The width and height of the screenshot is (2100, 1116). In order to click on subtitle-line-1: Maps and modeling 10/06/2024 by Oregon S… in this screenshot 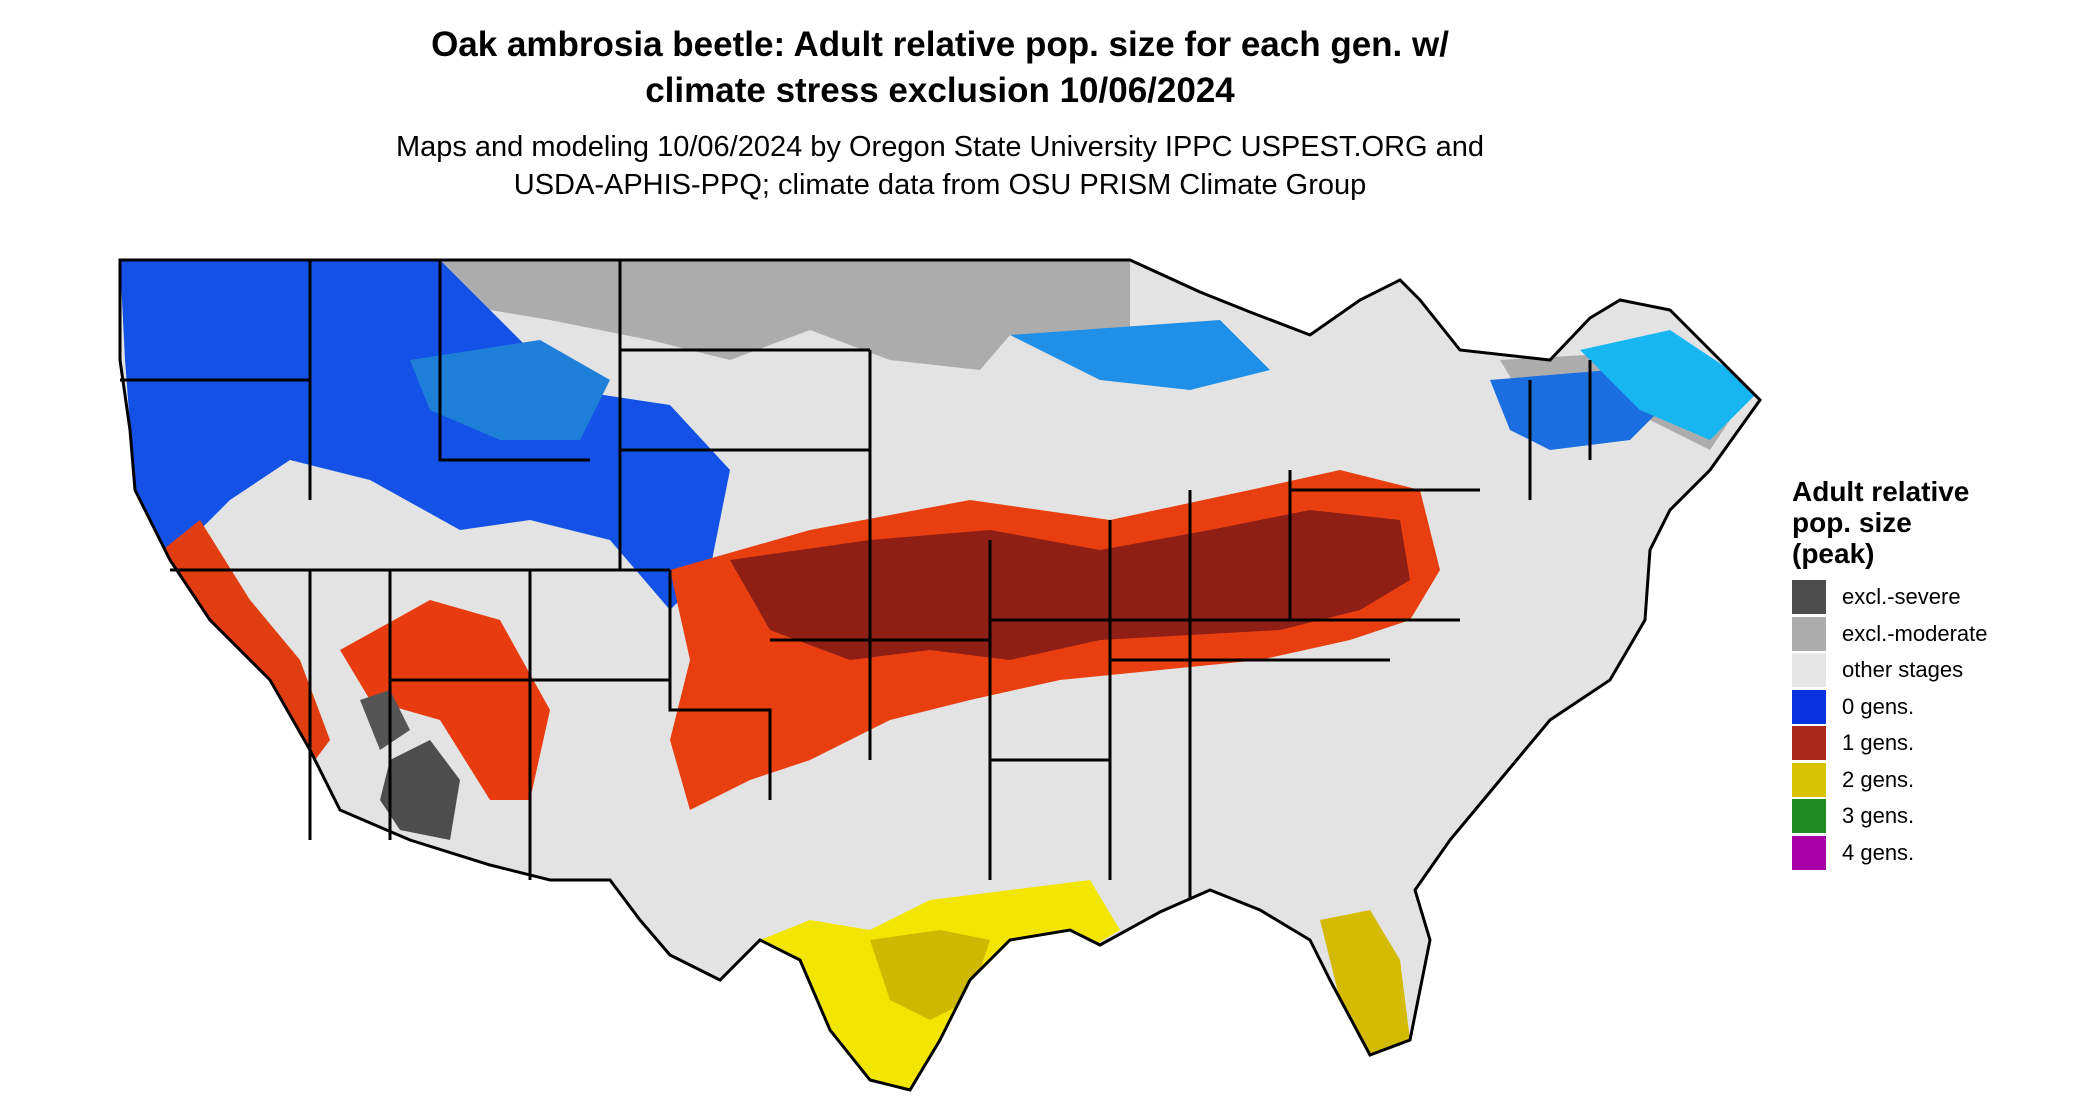, I will do `click(940, 147)`.